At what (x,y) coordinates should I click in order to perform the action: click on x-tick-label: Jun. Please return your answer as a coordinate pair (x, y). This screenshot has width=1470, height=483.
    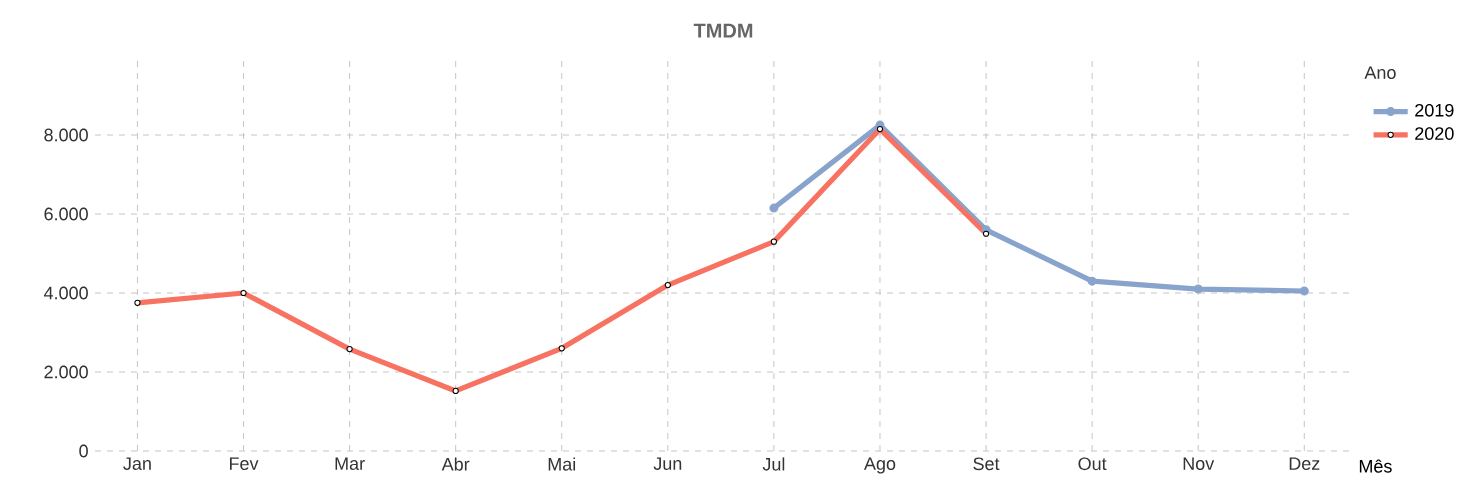
    Looking at the image, I should click on (667, 463).